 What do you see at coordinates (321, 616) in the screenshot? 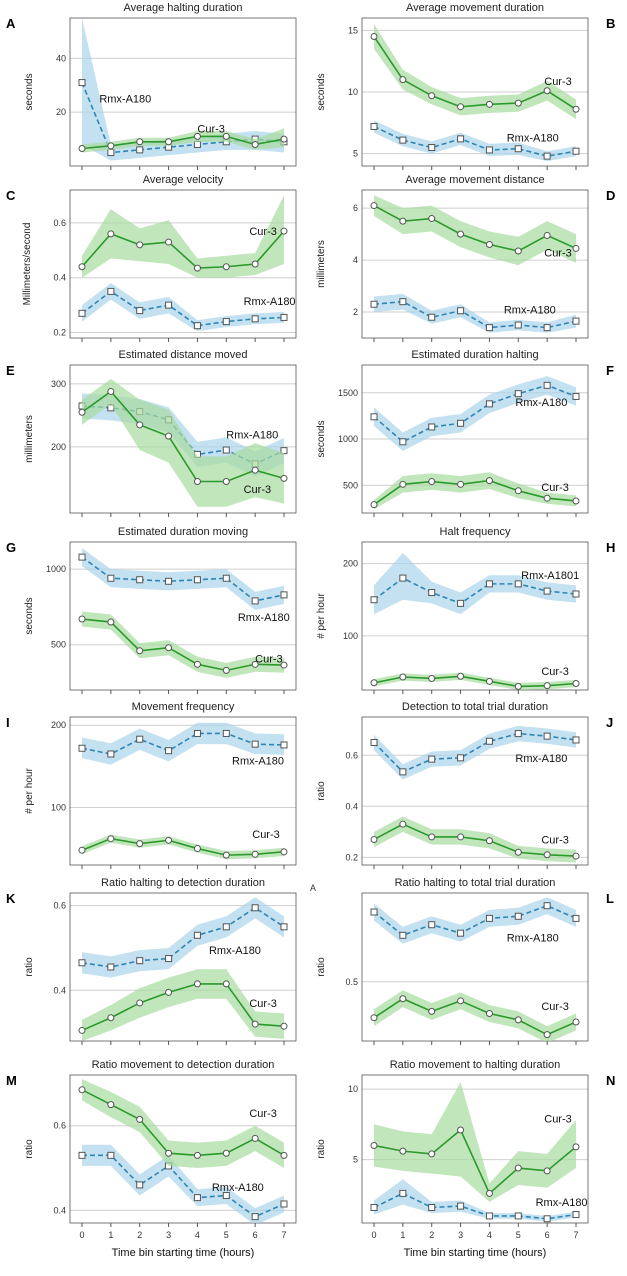
I see `y-axis-label: # per hour` at bounding box center [321, 616].